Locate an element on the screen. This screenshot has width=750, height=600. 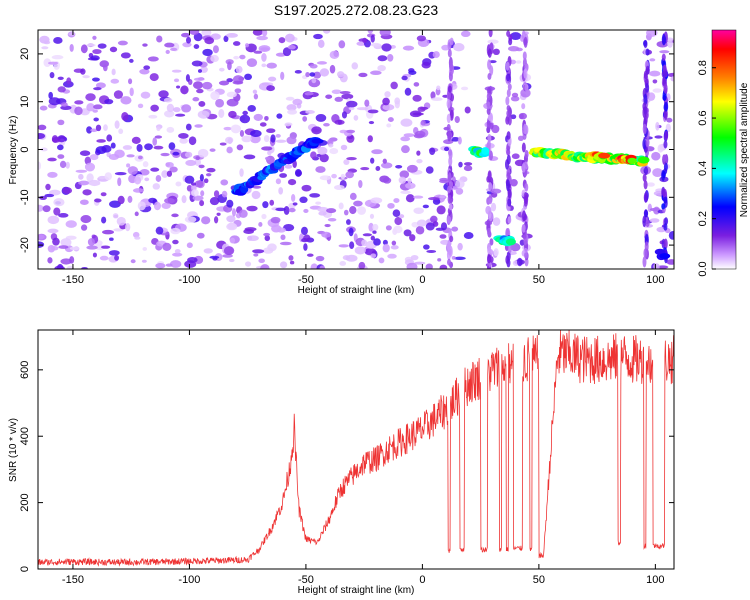
colorbar-ticks: 0.0 0.2 0.4 0.6 0.8 is located at coordinates (706, 168).